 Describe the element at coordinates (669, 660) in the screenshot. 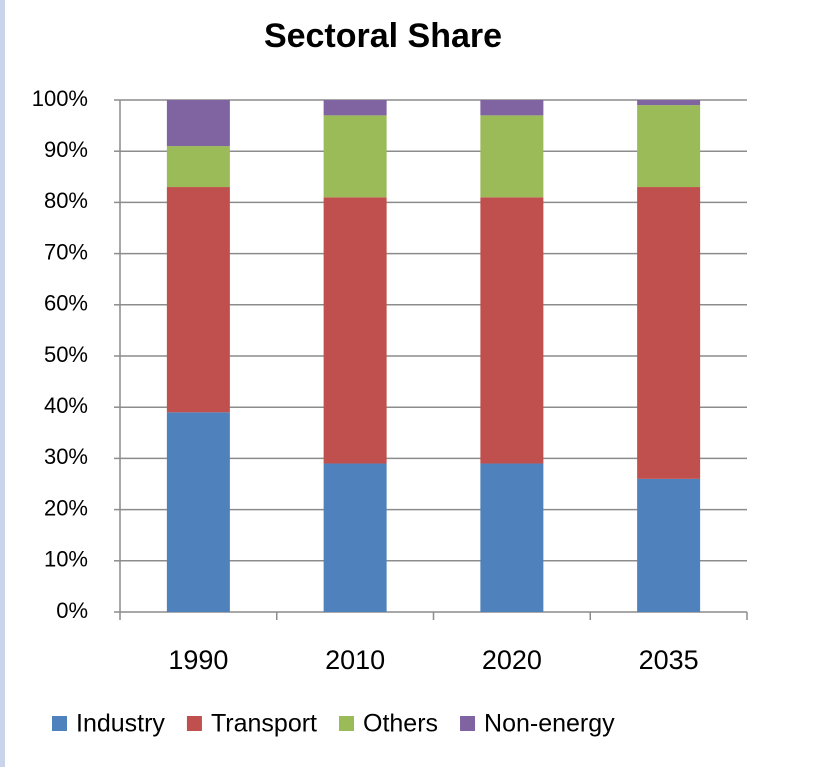

I see `x-tick-label: 2035` at that location.